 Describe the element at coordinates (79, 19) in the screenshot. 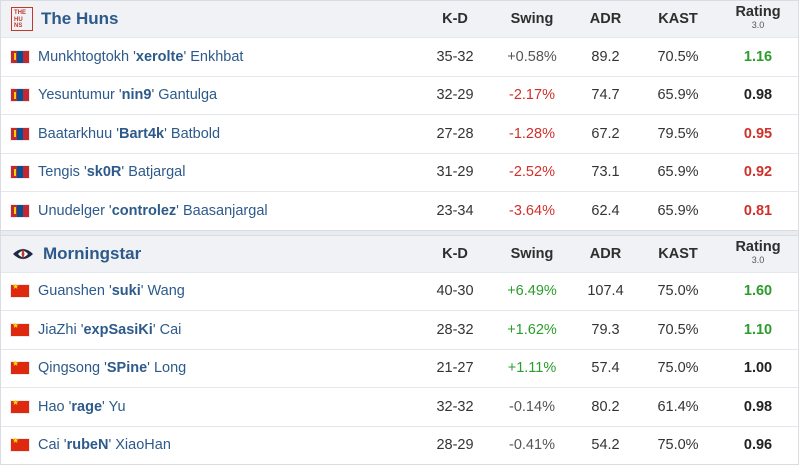

I see `team-name-link: The Huns` at that location.